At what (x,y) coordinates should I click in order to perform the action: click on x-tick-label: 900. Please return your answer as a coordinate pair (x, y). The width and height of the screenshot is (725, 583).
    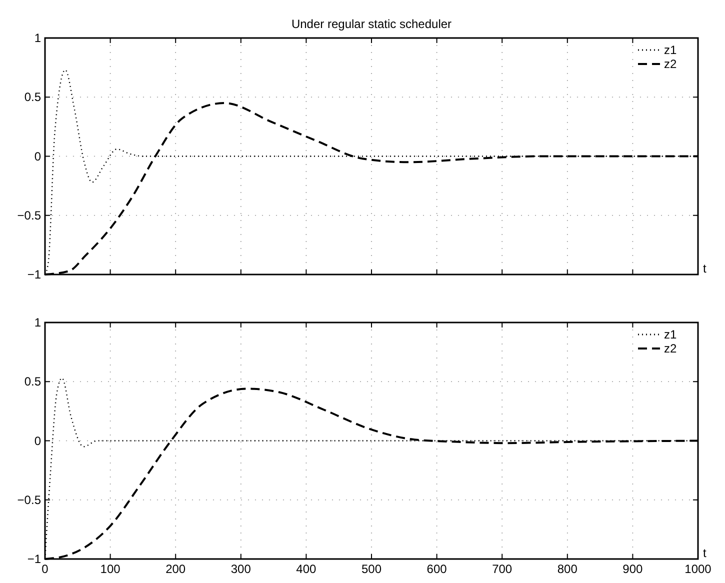
    Looking at the image, I should click on (633, 569).